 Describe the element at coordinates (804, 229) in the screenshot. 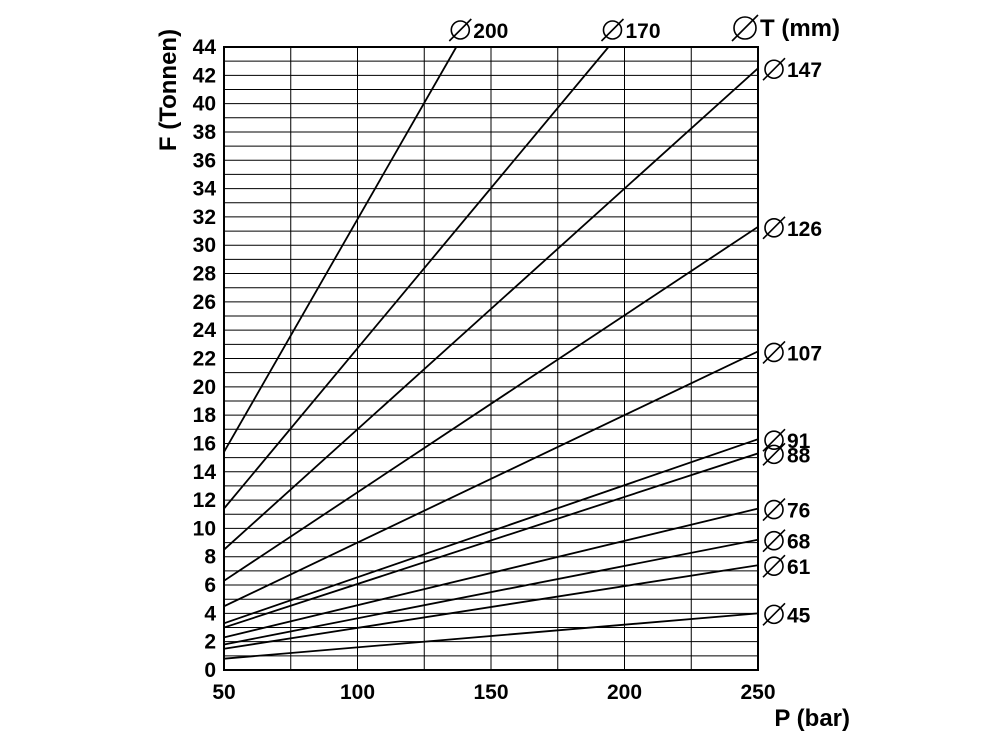

I see `series-label-text: 126` at that location.